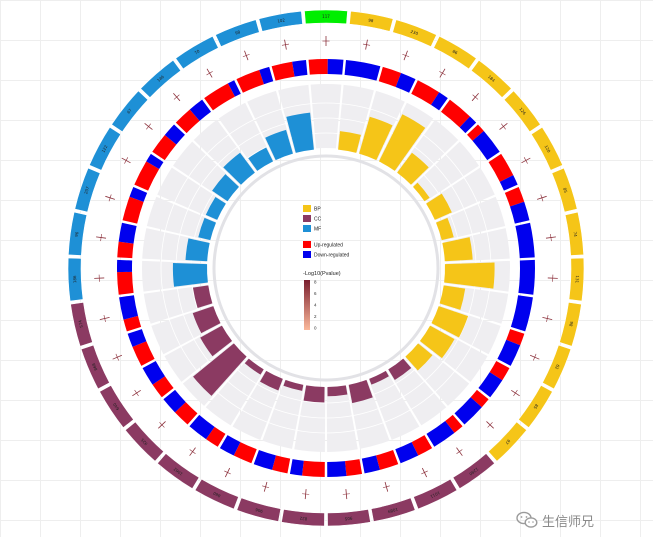  Describe the element at coordinates (281, 20) in the screenshot. I see `category-count-label: 102` at that location.